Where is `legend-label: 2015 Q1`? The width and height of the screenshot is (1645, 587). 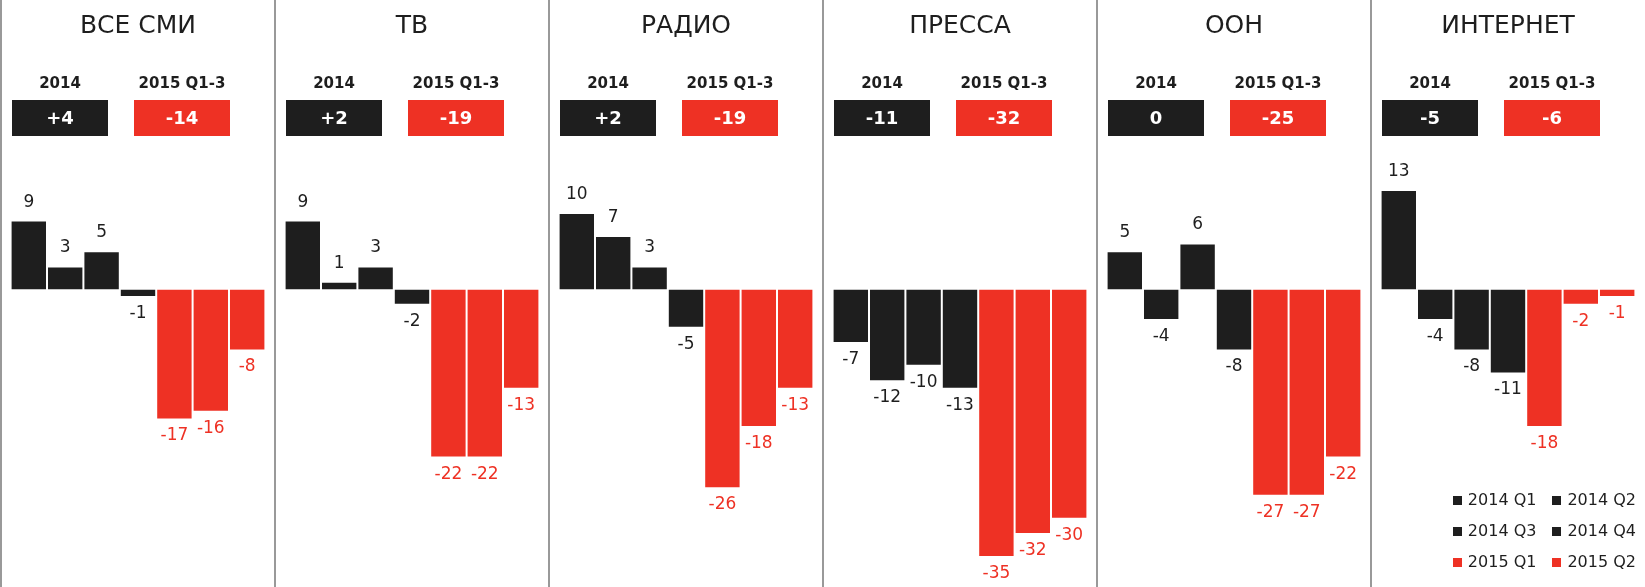 legend-label: 2015 Q1 is located at coordinates (1501, 561).